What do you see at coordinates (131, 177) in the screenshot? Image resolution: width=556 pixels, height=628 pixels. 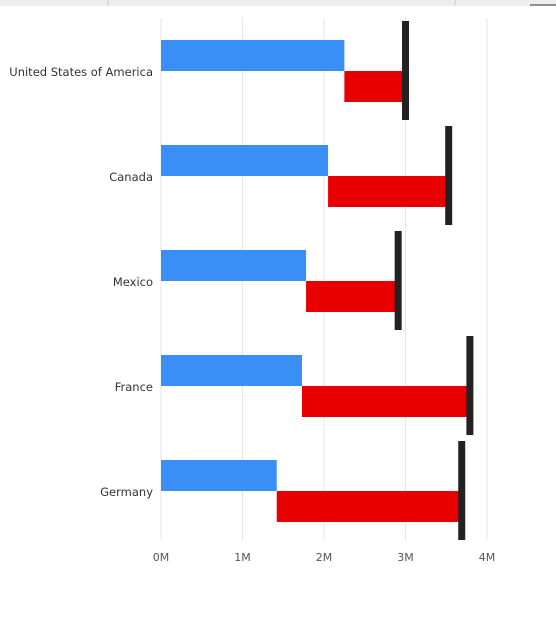 I see `category-label: Canada` at bounding box center [131, 177].